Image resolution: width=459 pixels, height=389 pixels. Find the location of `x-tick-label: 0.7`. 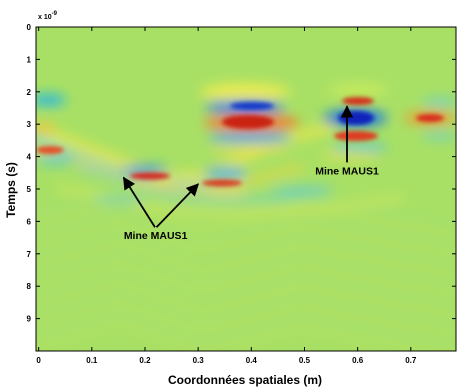

x-tick-label: 0.7 is located at coordinates (411, 360).